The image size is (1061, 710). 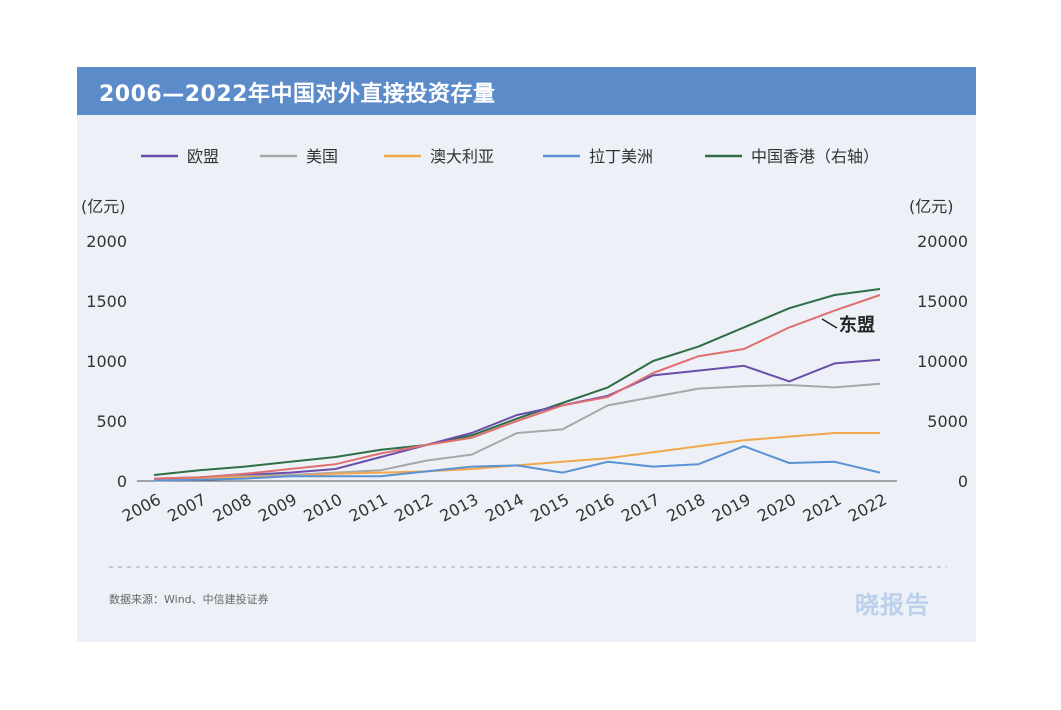 What do you see at coordinates (297, 94) in the screenshot?
I see `chart-title: 2006—2022年中国对外直接投资存量` at bounding box center [297, 94].